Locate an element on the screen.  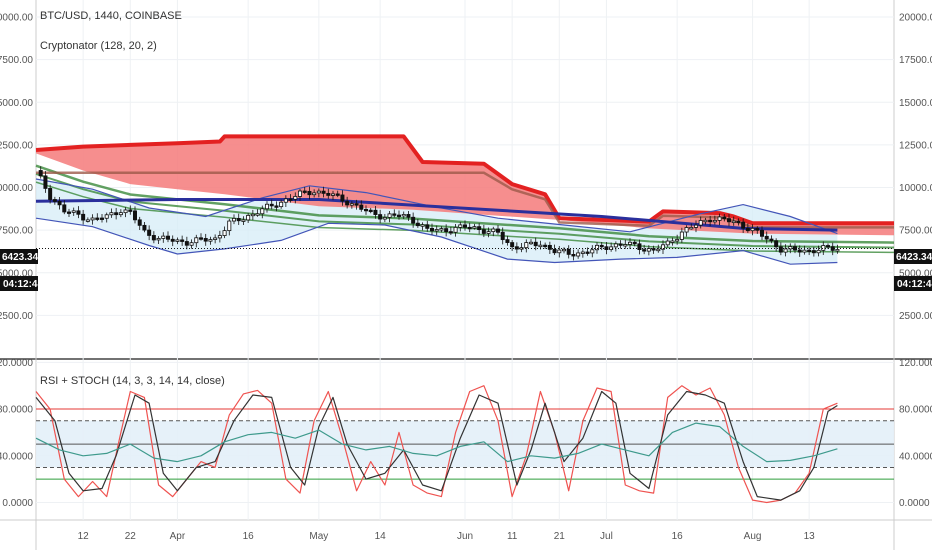
x-tick-label: Apr is located at coordinates (178, 536).